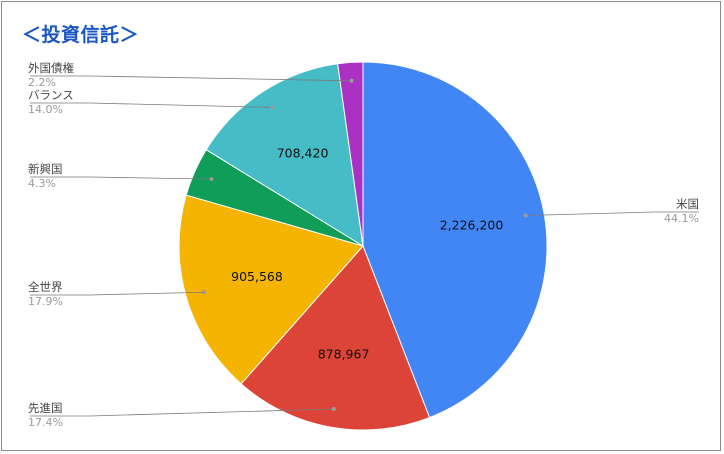  Describe the element at coordinates (257, 276) in the screenshot. I see `slice-value-label: 905,568` at that location.